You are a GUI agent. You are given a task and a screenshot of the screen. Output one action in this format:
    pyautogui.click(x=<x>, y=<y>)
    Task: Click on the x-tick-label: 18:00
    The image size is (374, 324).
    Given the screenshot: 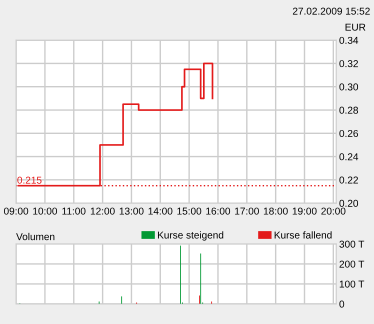 What is the action you would take?
    pyautogui.click(x=276, y=211)
    